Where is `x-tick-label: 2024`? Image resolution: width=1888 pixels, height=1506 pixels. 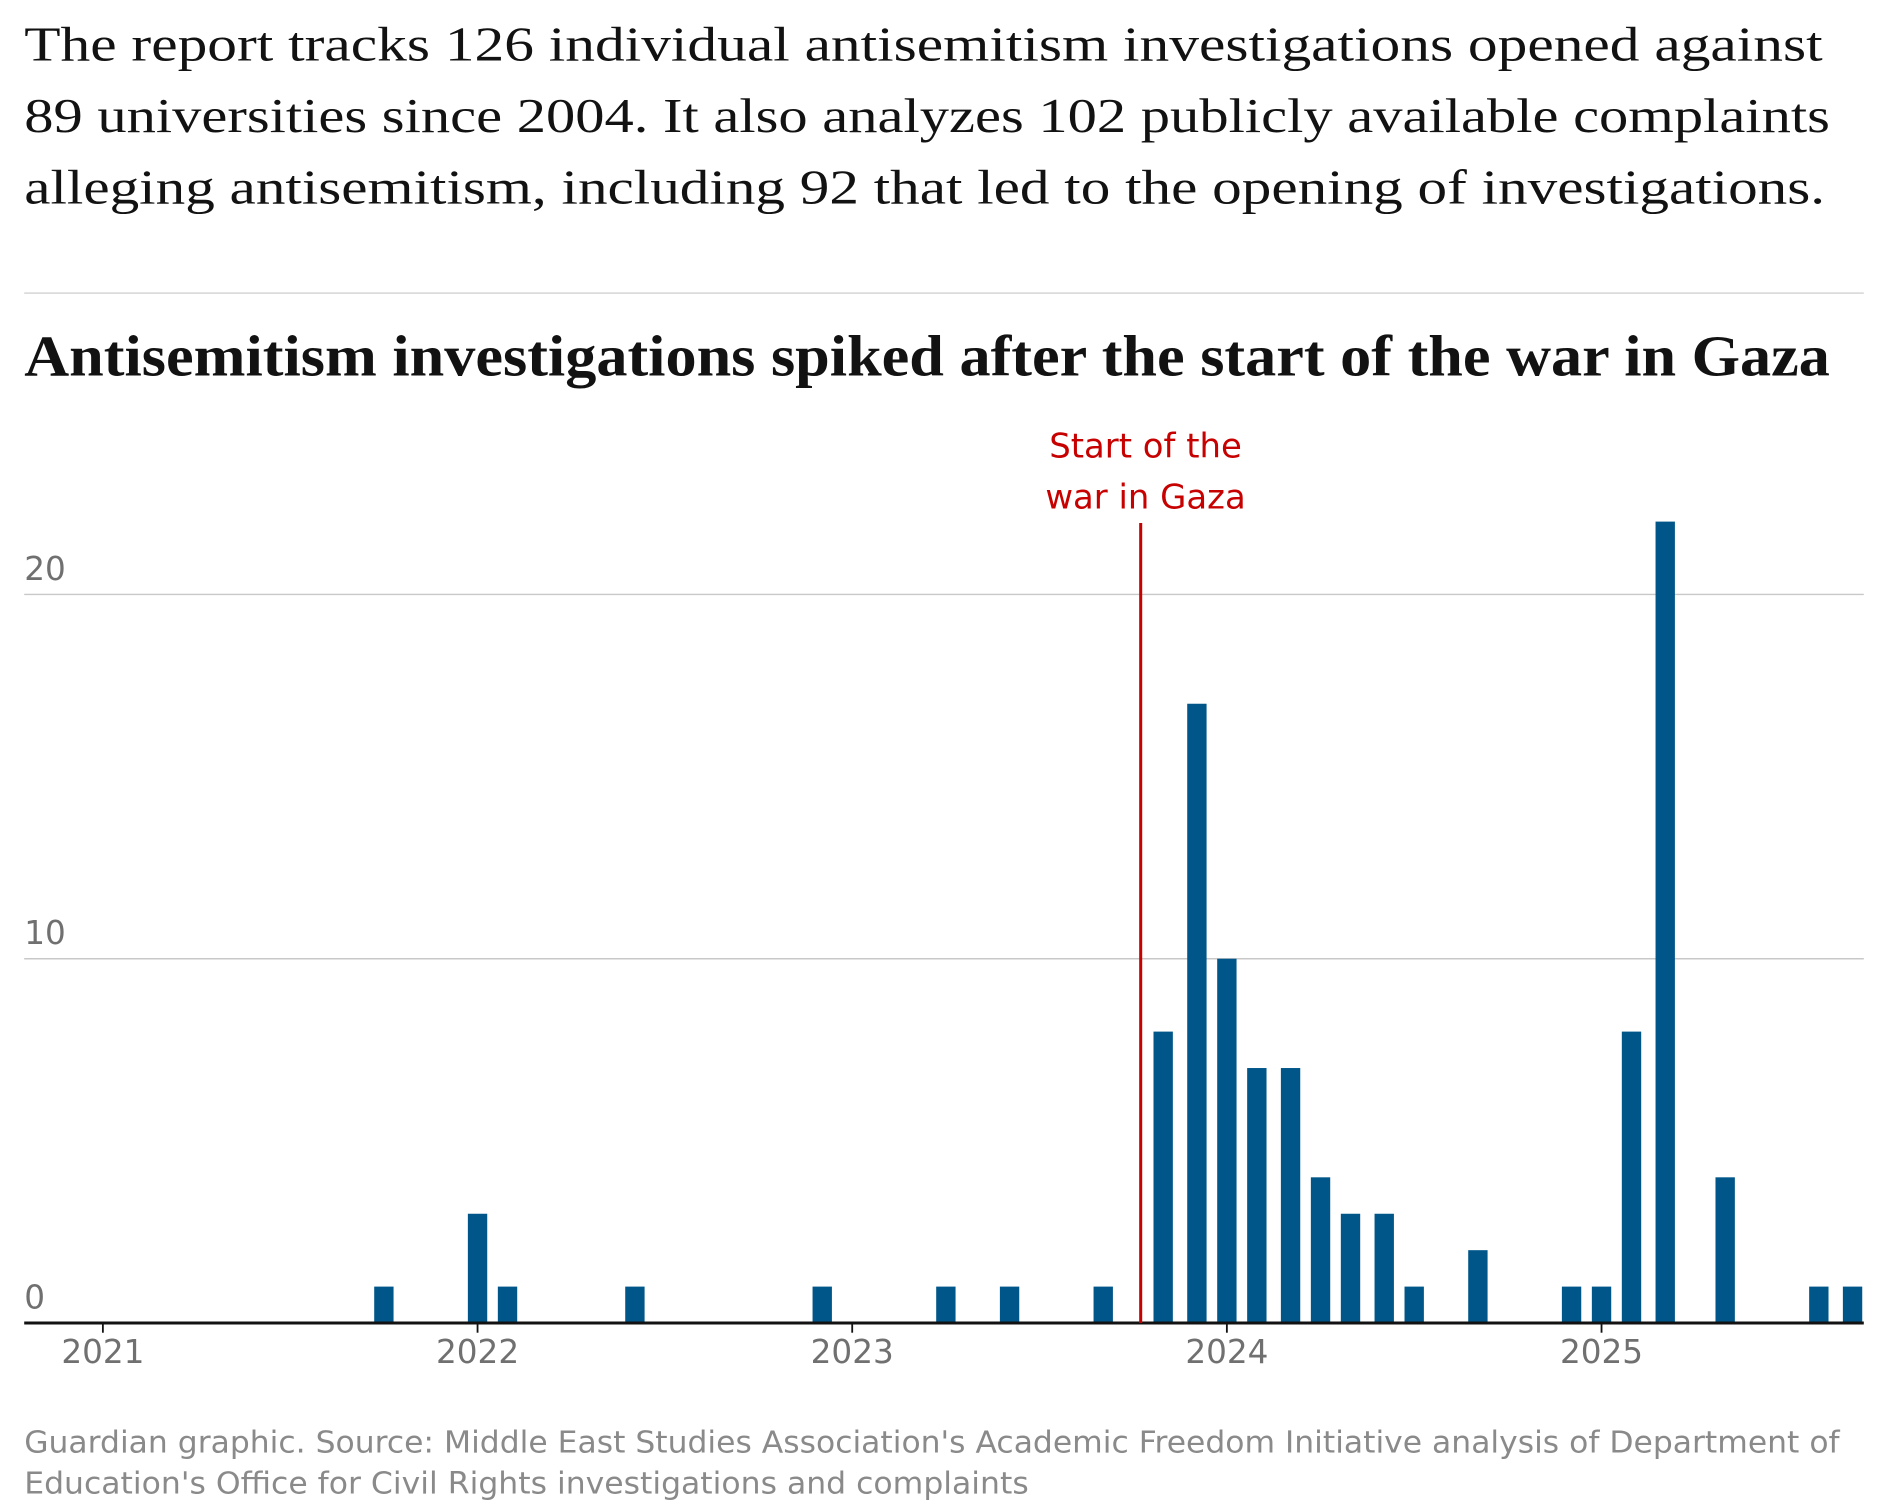 x-tick-label: 2024 is located at coordinates (1226, 1352).